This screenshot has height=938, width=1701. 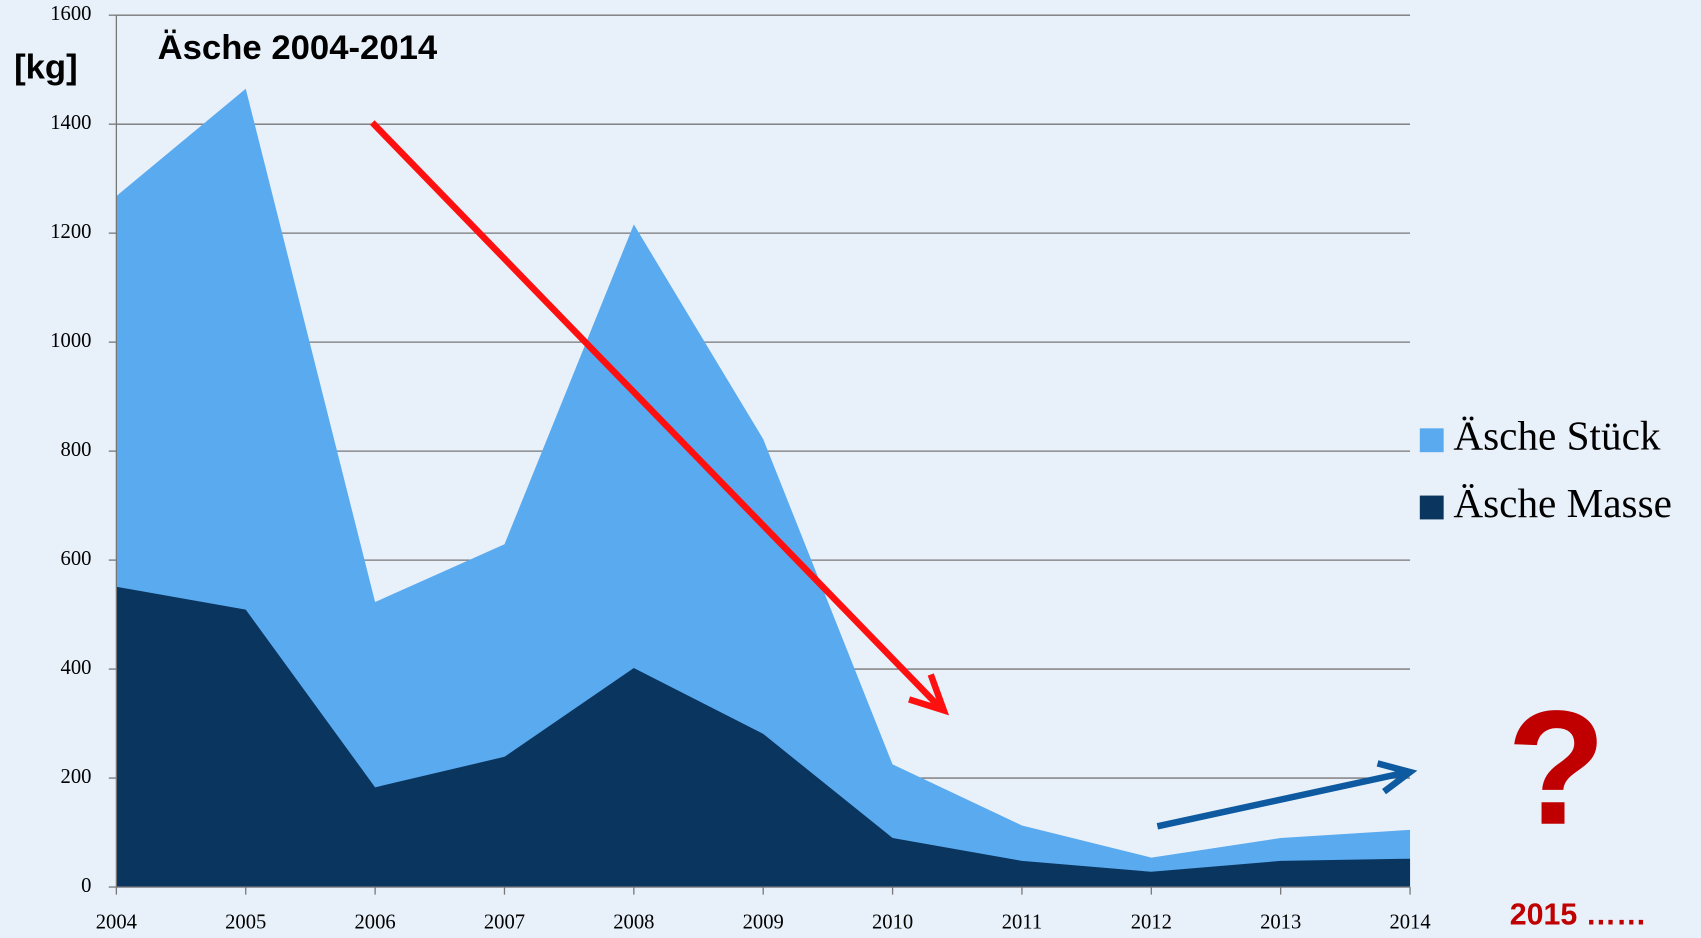 What do you see at coordinates (298, 48) in the screenshot?
I see `chart-title: Äsche 2004-2014` at bounding box center [298, 48].